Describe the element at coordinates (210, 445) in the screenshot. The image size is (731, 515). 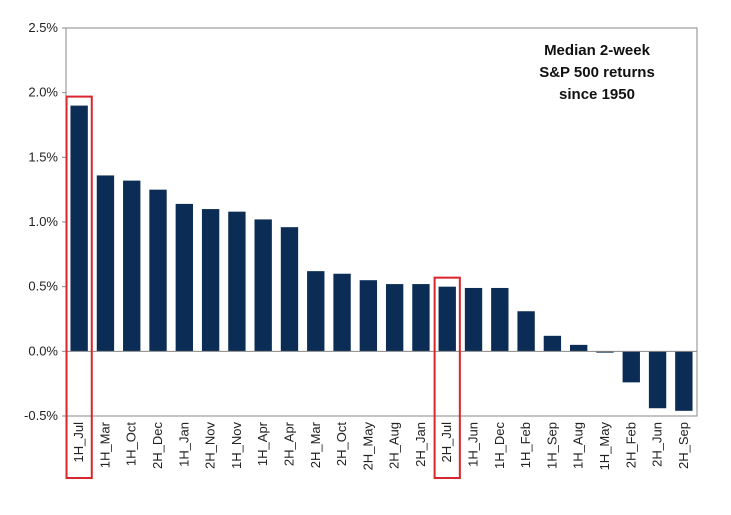
I see `x-tick-label: 2H_Nov` at that location.